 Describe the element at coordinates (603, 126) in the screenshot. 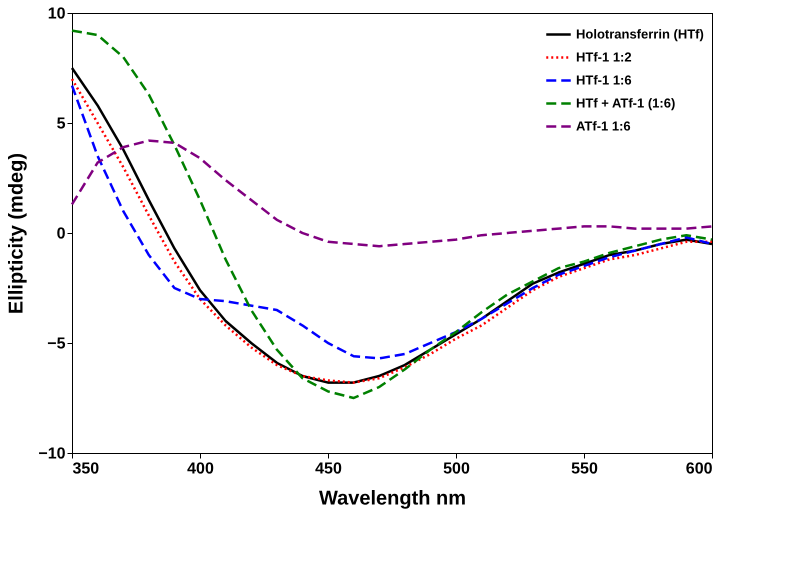

I see `legend-label: ATf-1 1:6` at that location.